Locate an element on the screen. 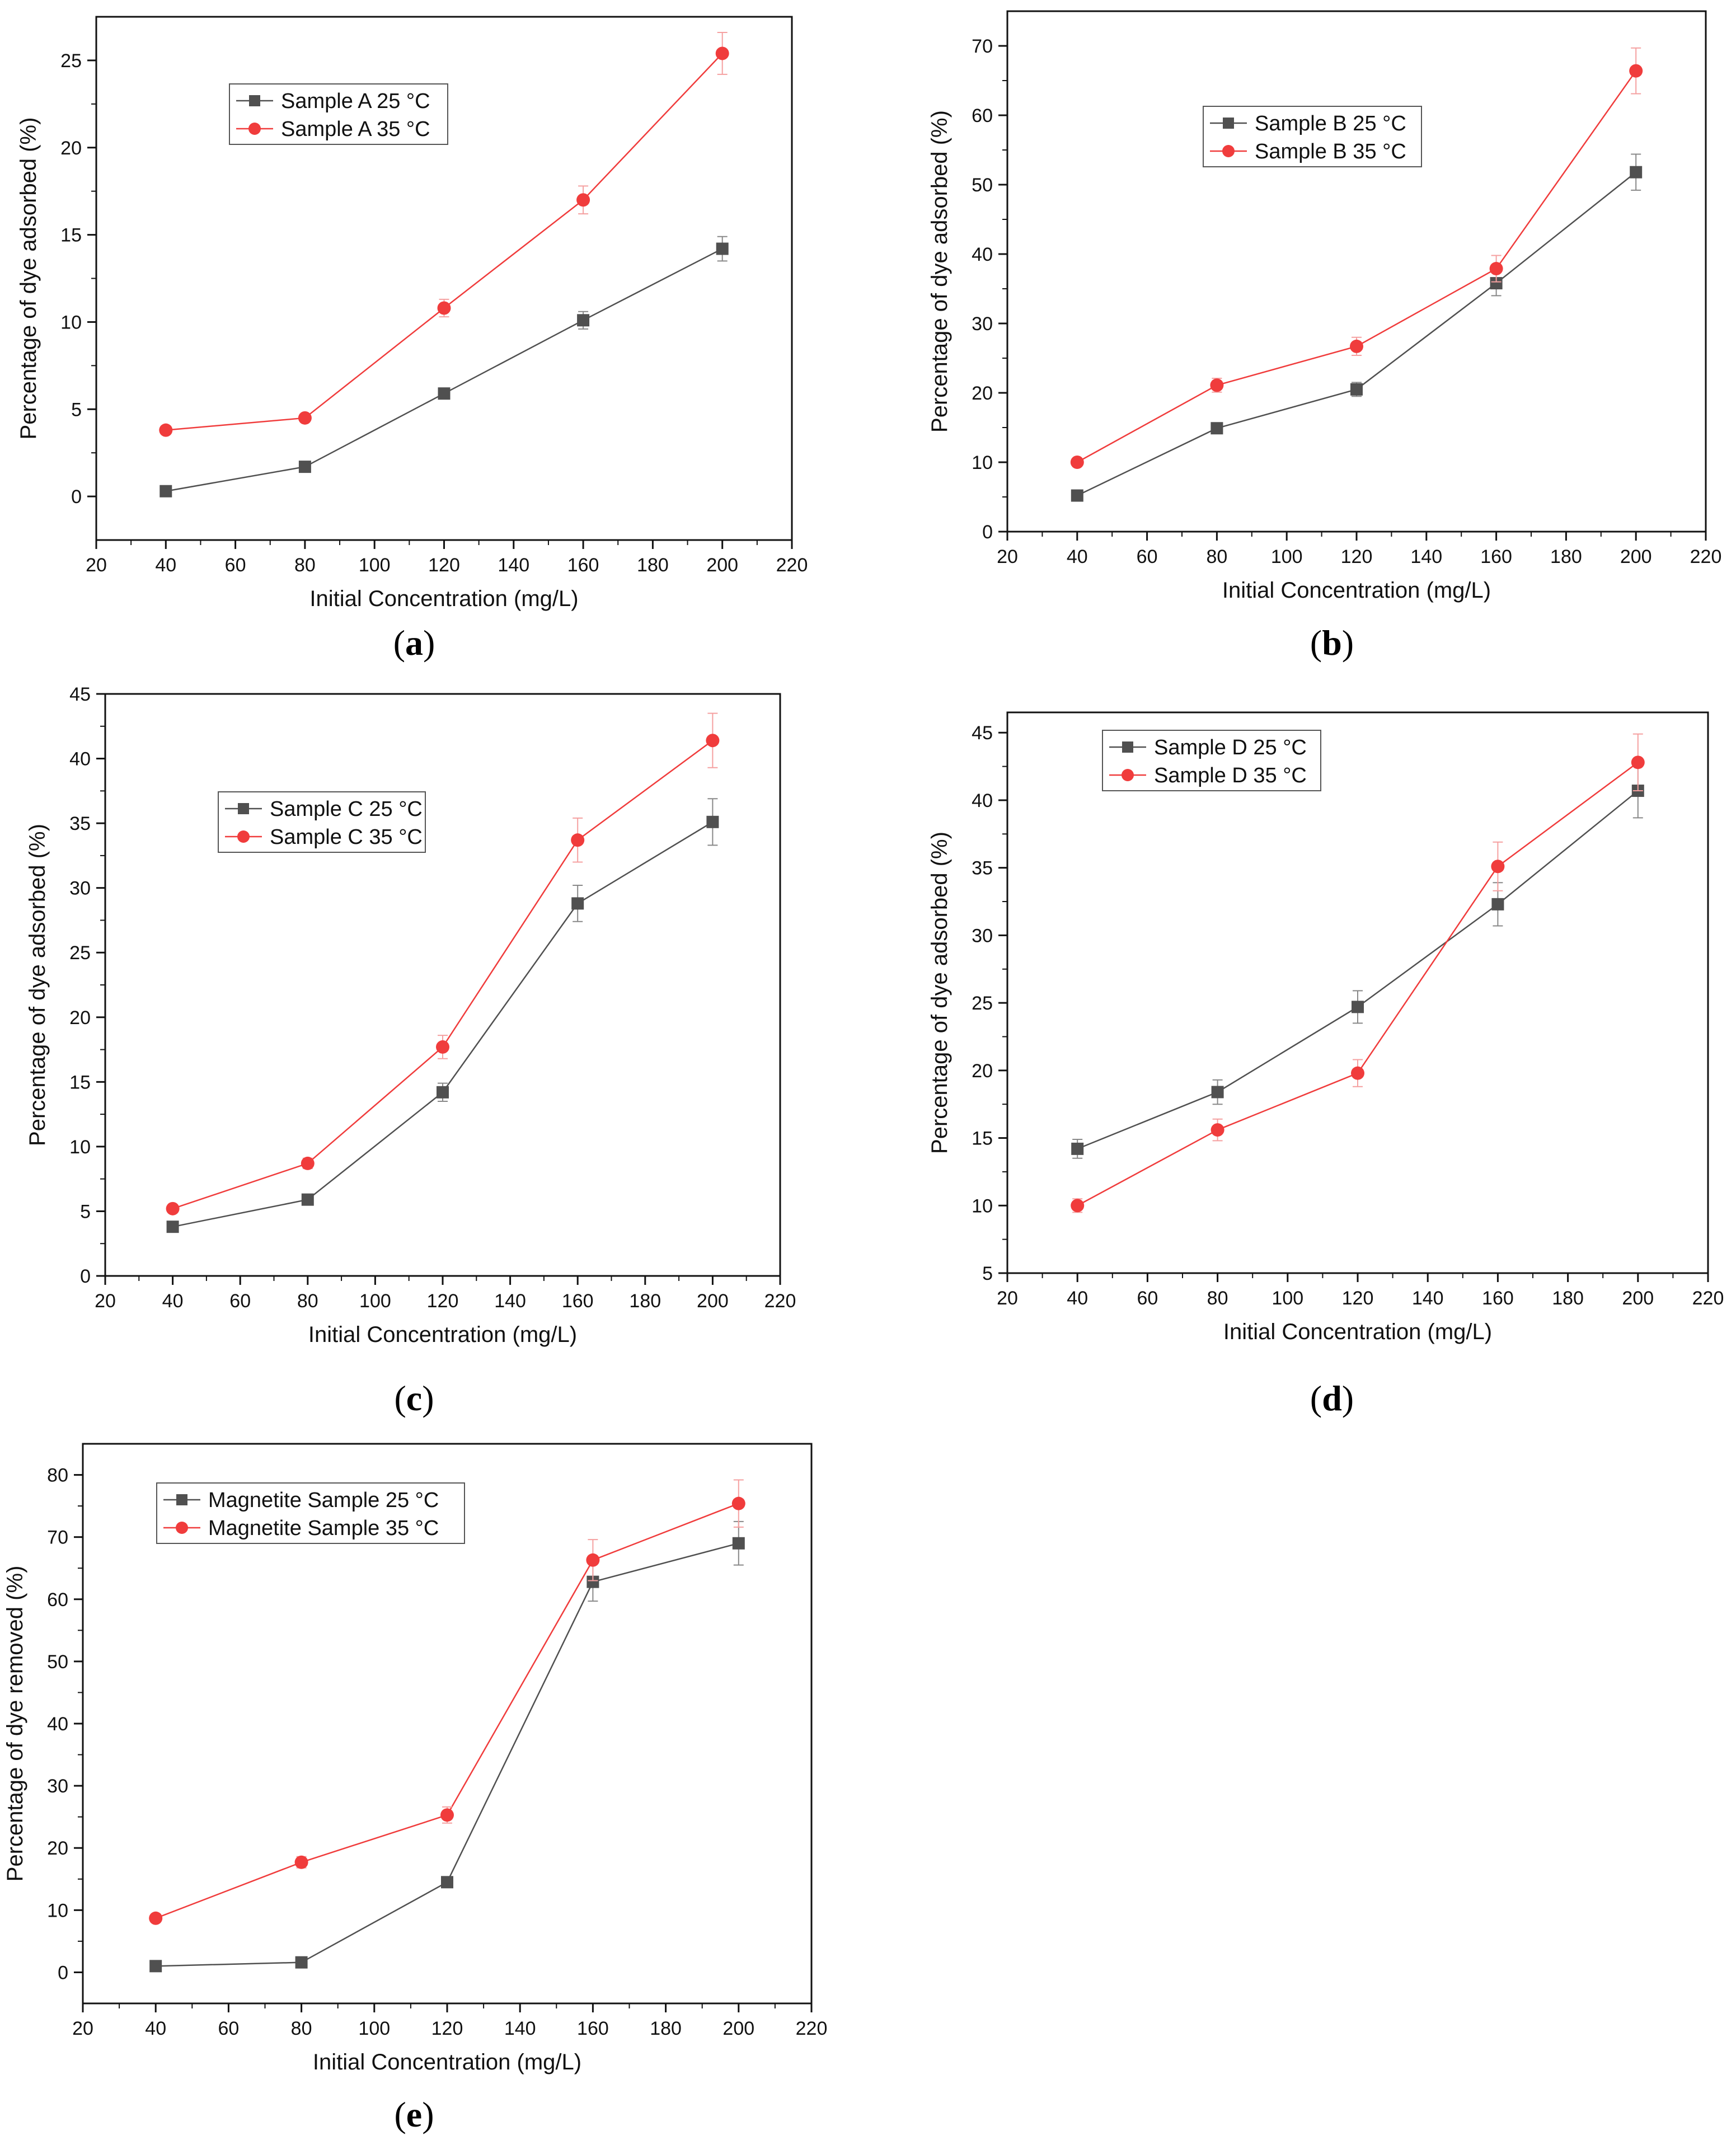 This screenshot has height=2145, width=1736. y-tick-label: 20 is located at coordinates (982, 393).